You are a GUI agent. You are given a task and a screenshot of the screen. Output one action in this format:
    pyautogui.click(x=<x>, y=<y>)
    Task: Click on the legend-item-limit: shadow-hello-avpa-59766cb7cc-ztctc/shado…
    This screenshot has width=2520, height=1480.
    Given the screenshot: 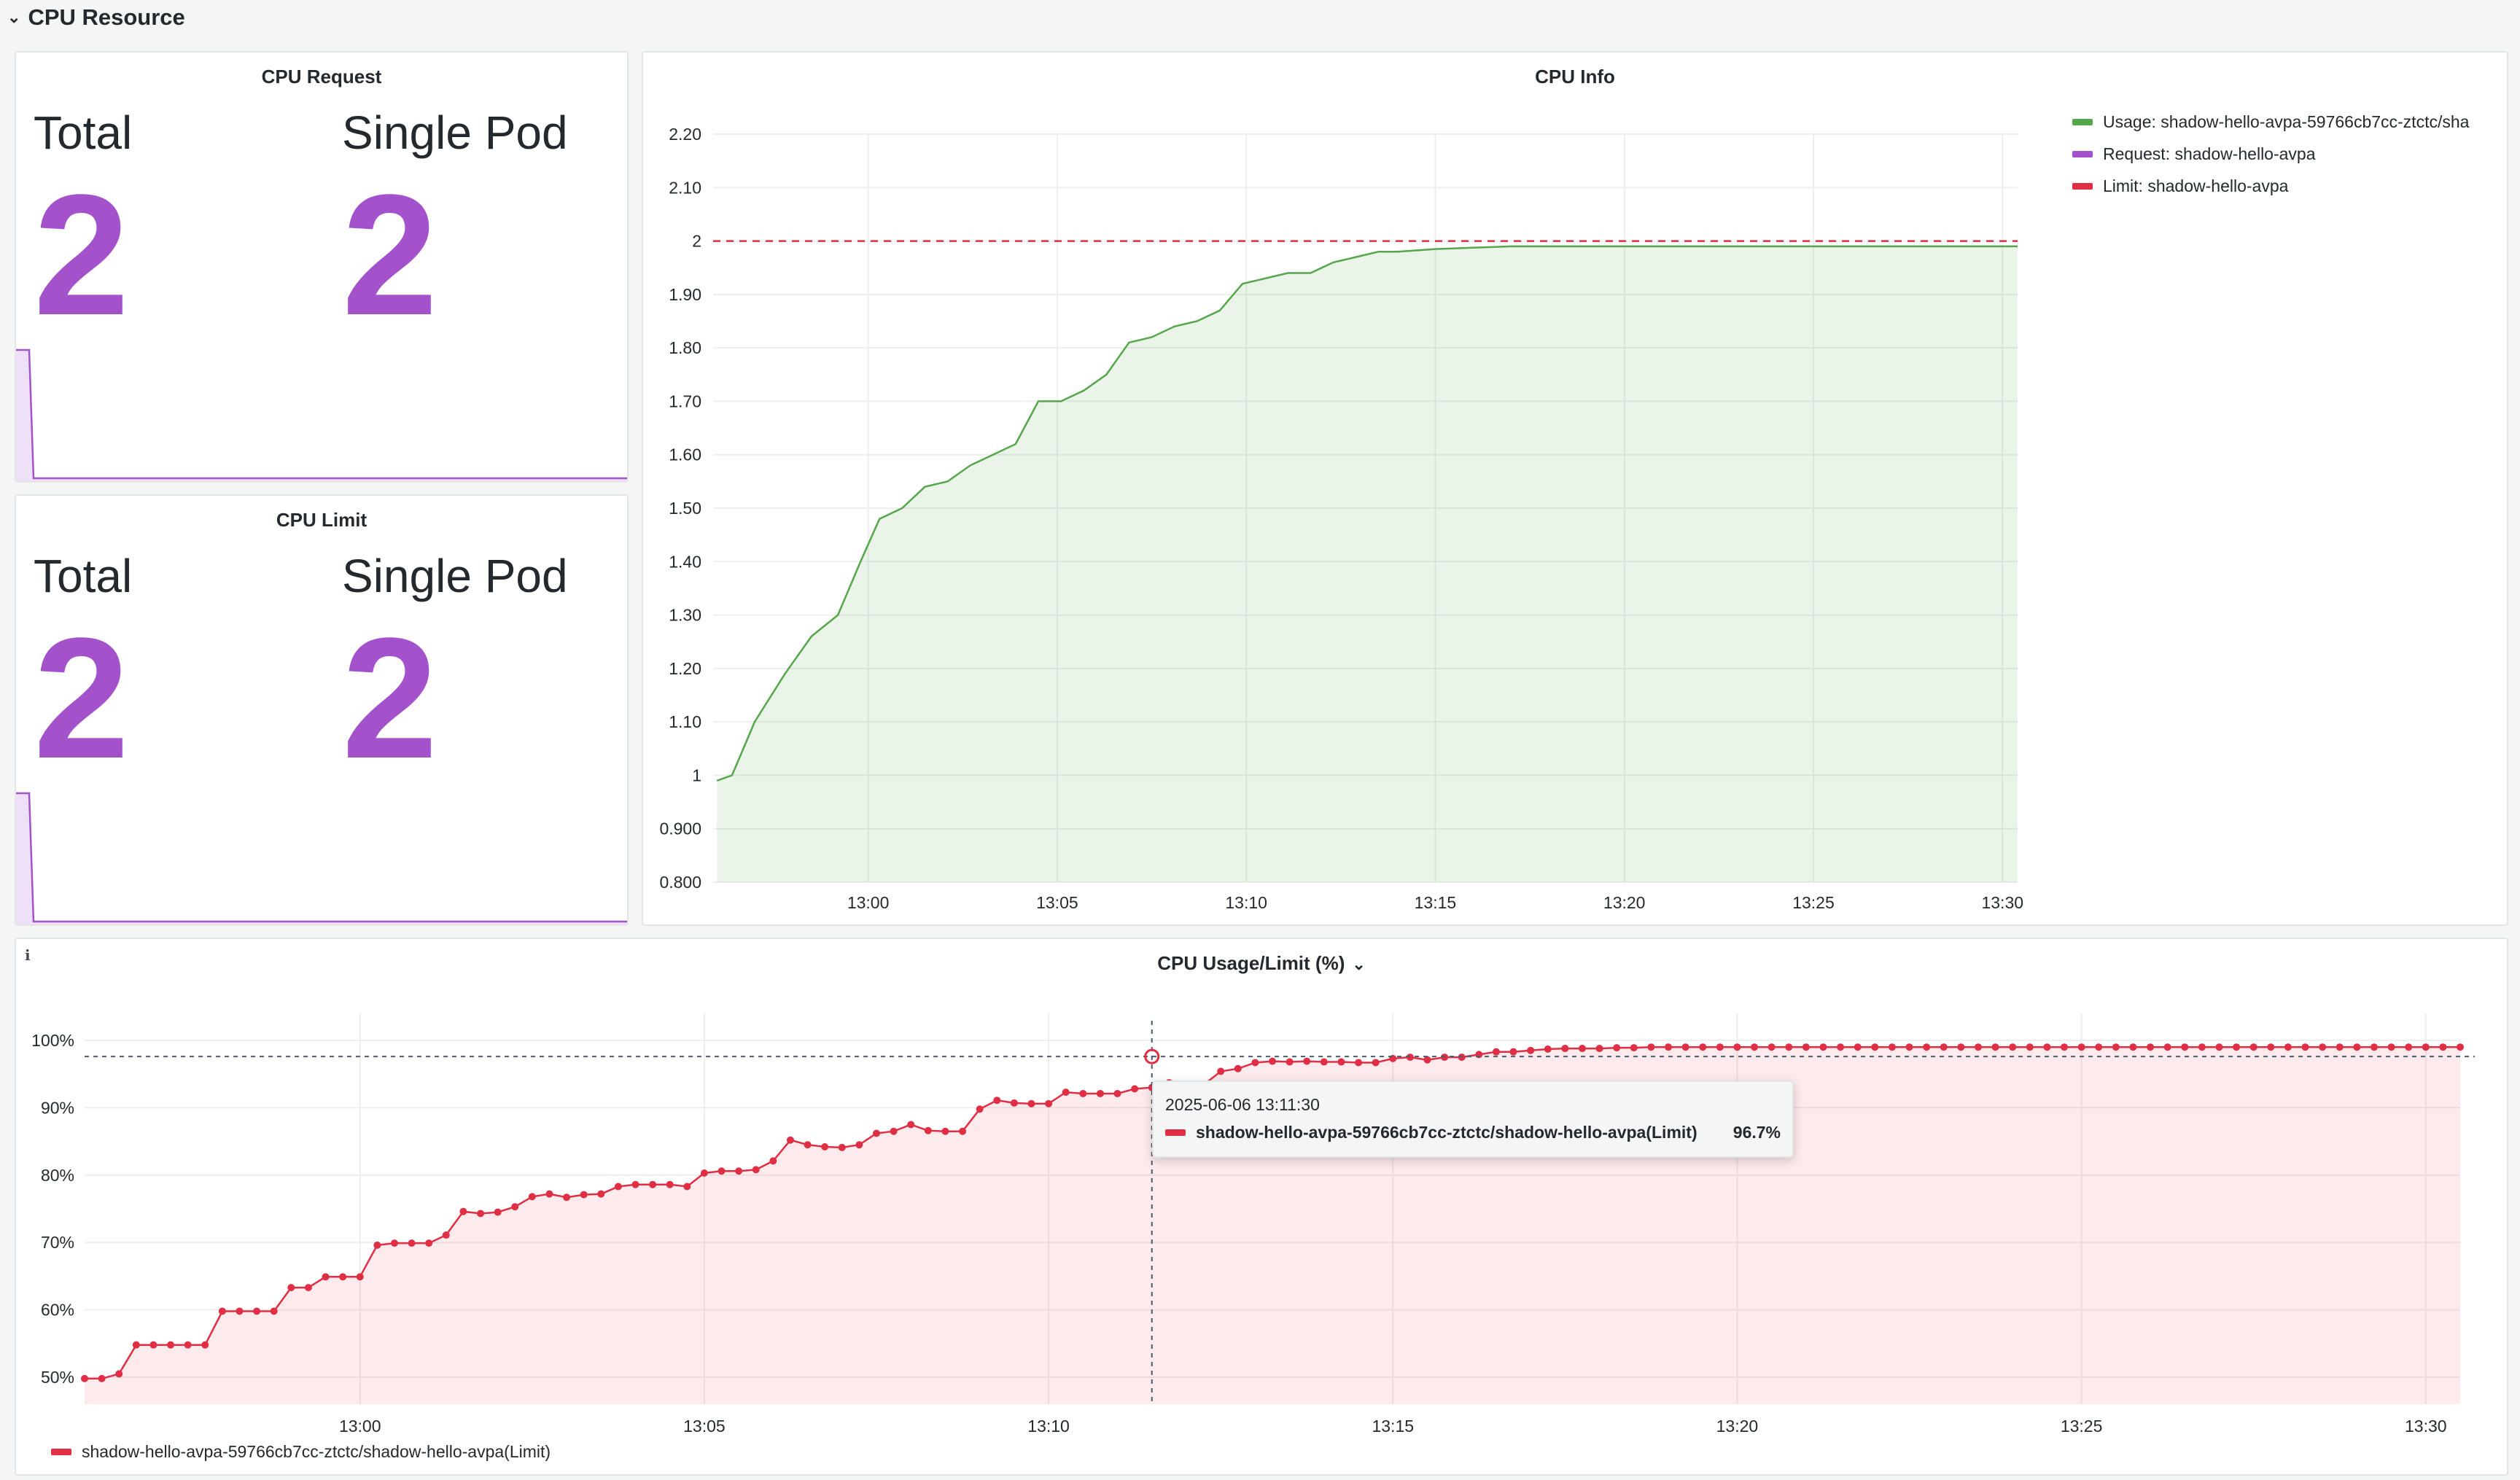 What is the action you would take?
    pyautogui.click(x=301, y=1452)
    